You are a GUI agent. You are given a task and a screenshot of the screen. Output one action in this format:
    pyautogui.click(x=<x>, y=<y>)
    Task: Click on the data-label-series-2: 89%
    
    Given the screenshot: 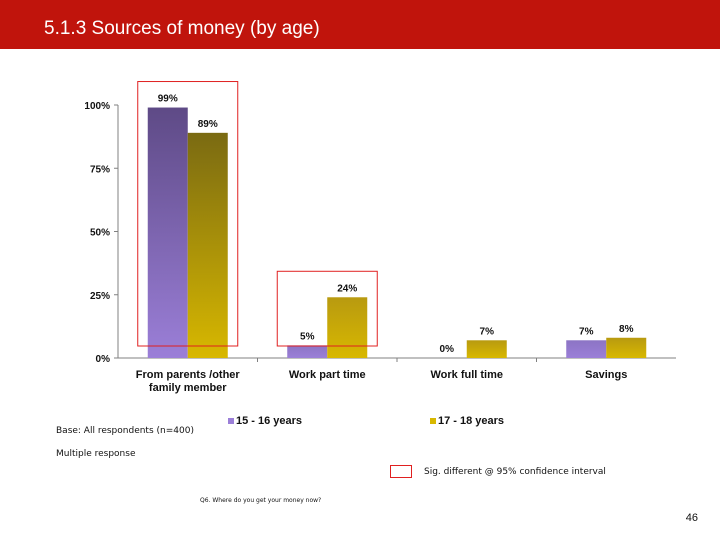 What is the action you would take?
    pyautogui.click(x=208, y=124)
    